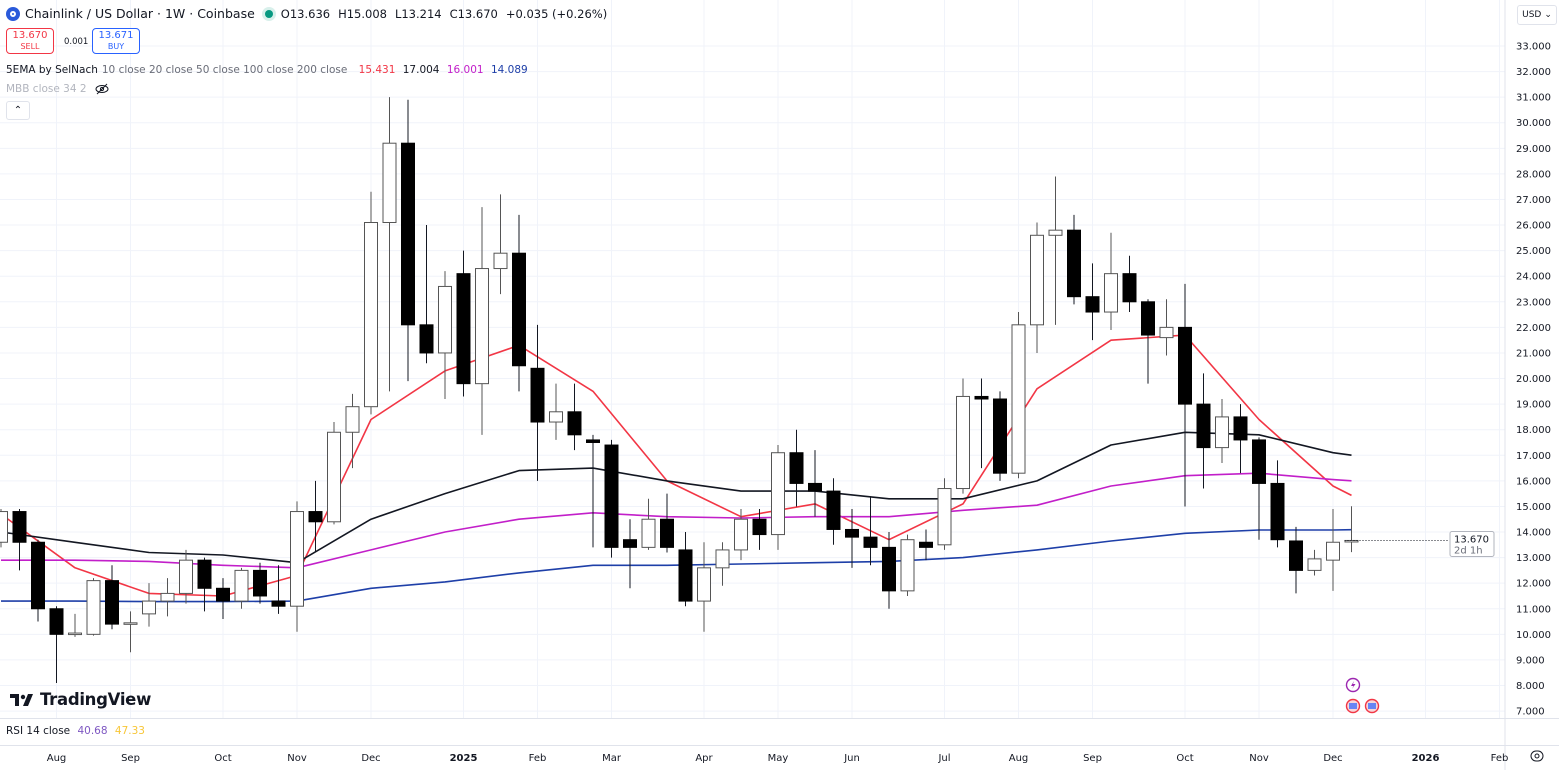 The image size is (1559, 770). Describe the element at coordinates (1533, 405) in the screenshot. I see `price-tick-label: 19.000` at that location.